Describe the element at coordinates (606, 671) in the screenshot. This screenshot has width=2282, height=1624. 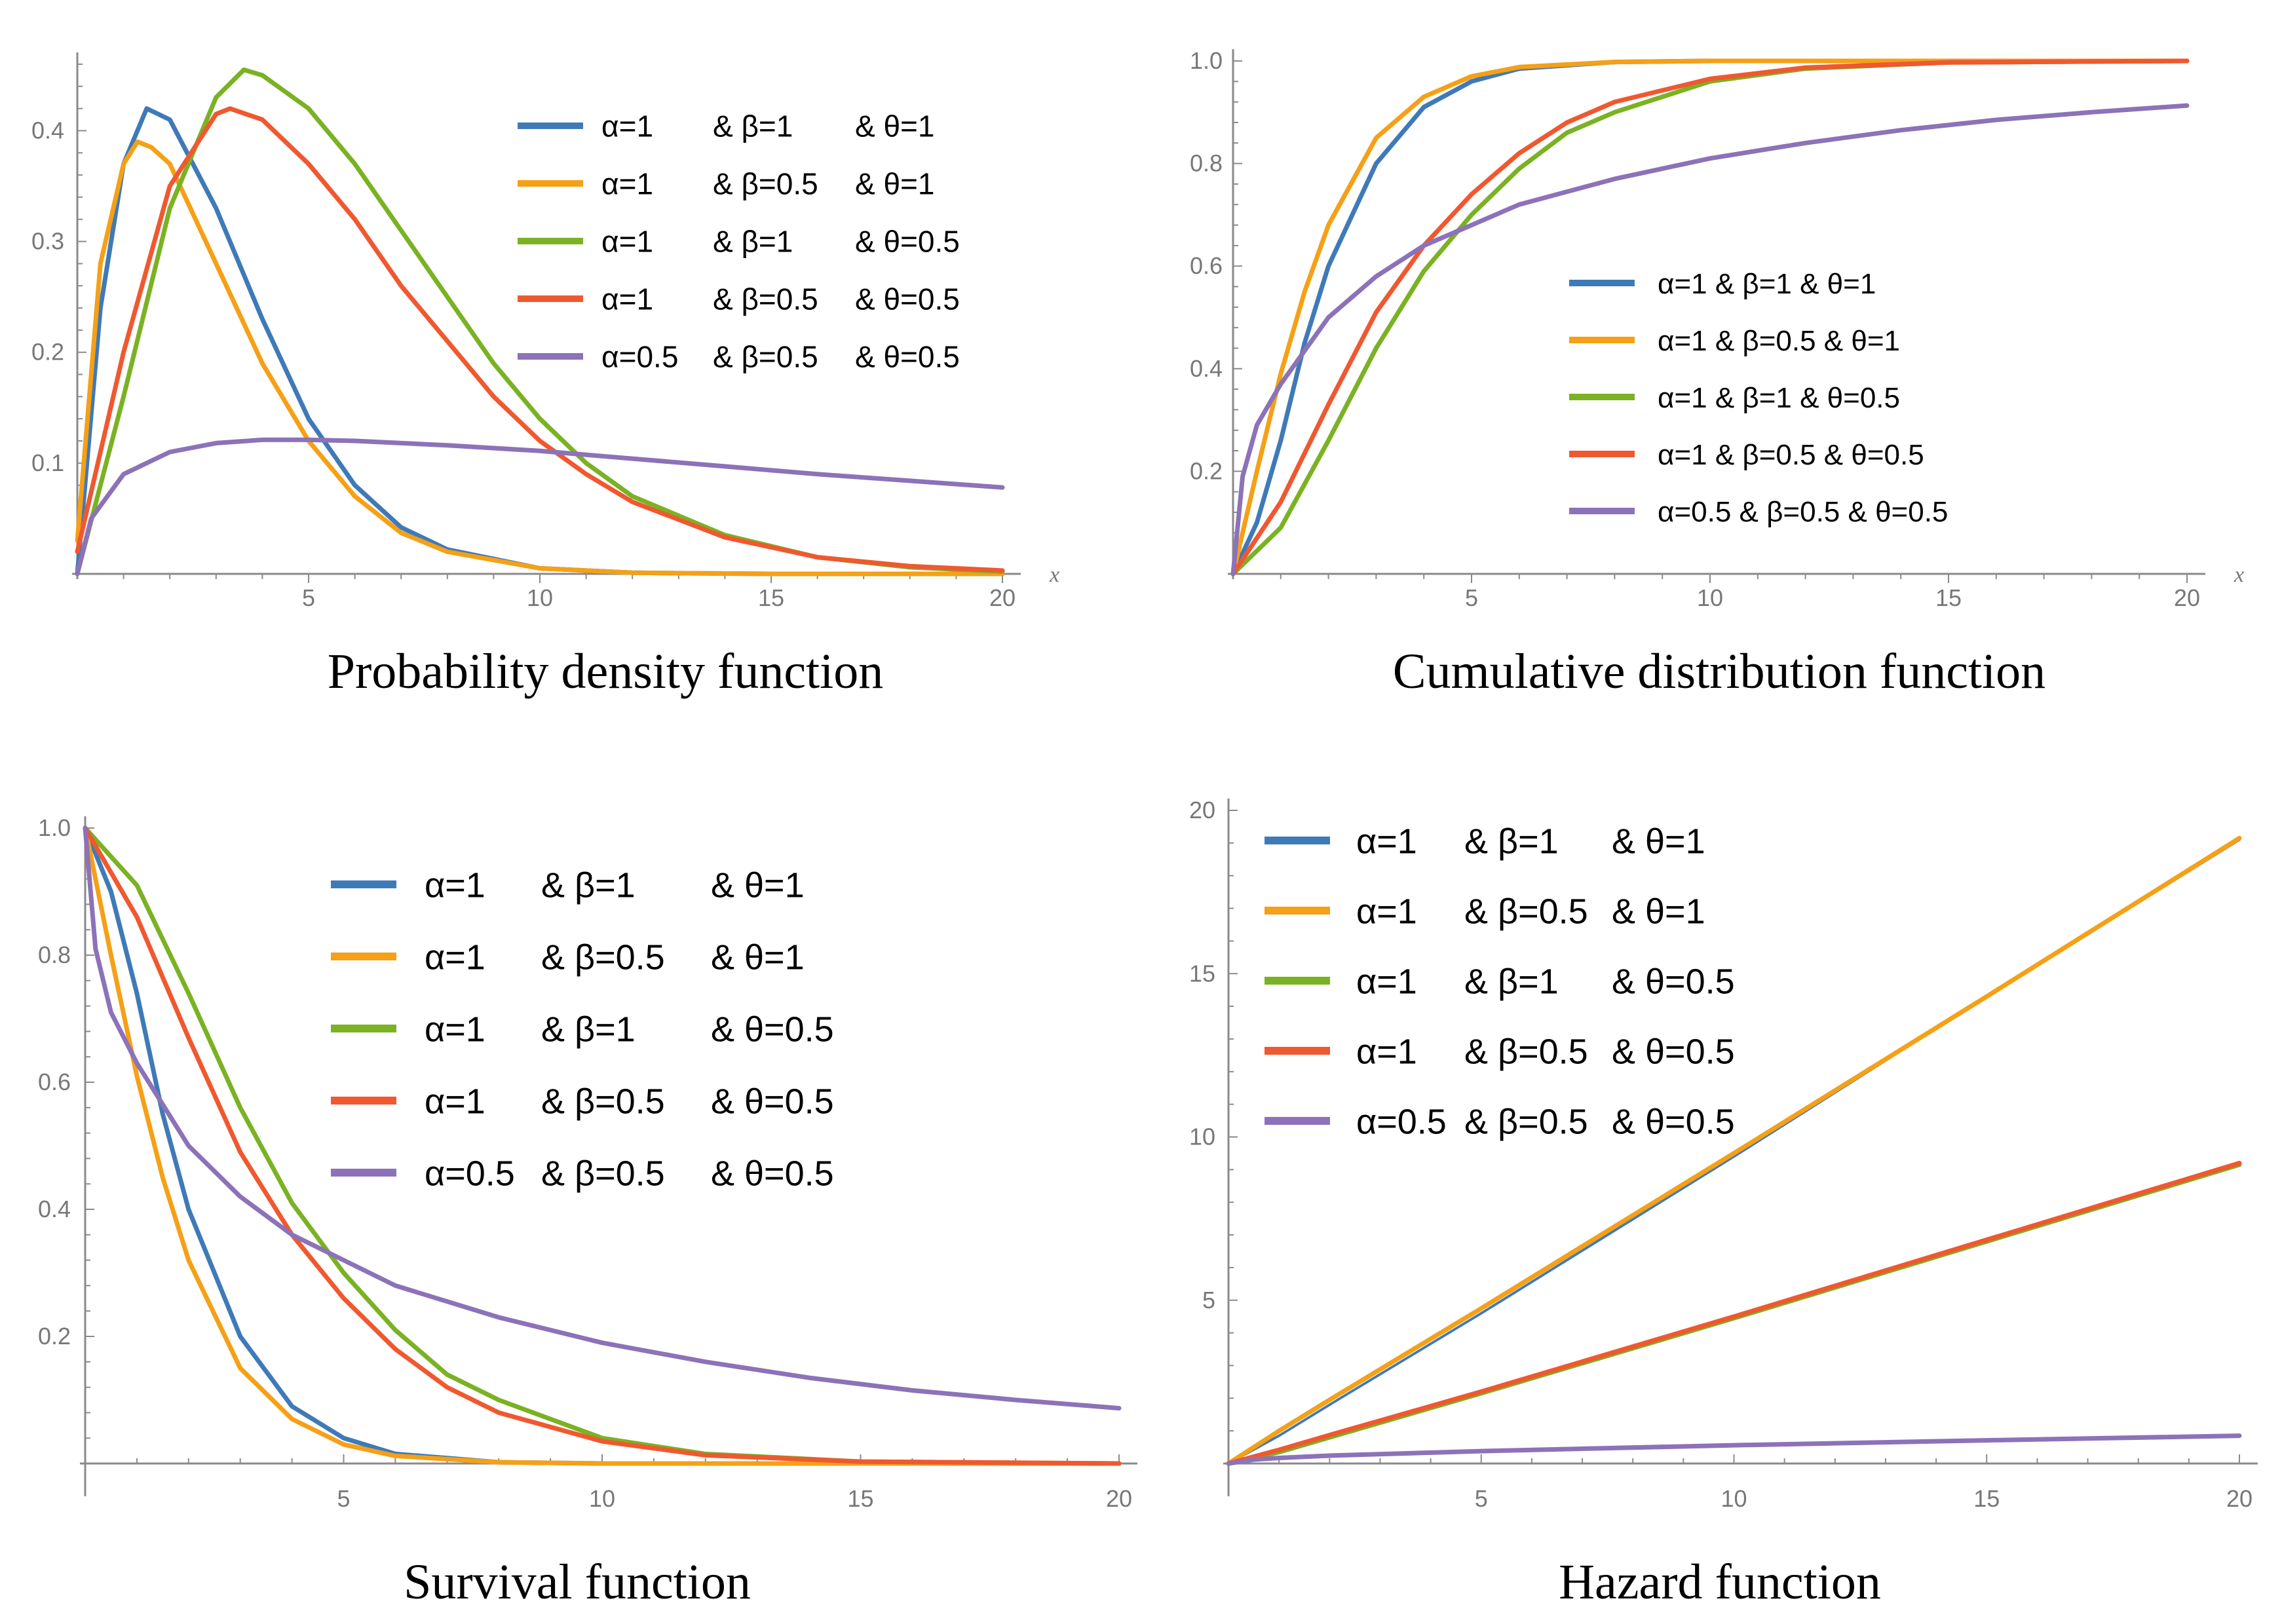
I see `chart-caption: Probability density function` at that location.